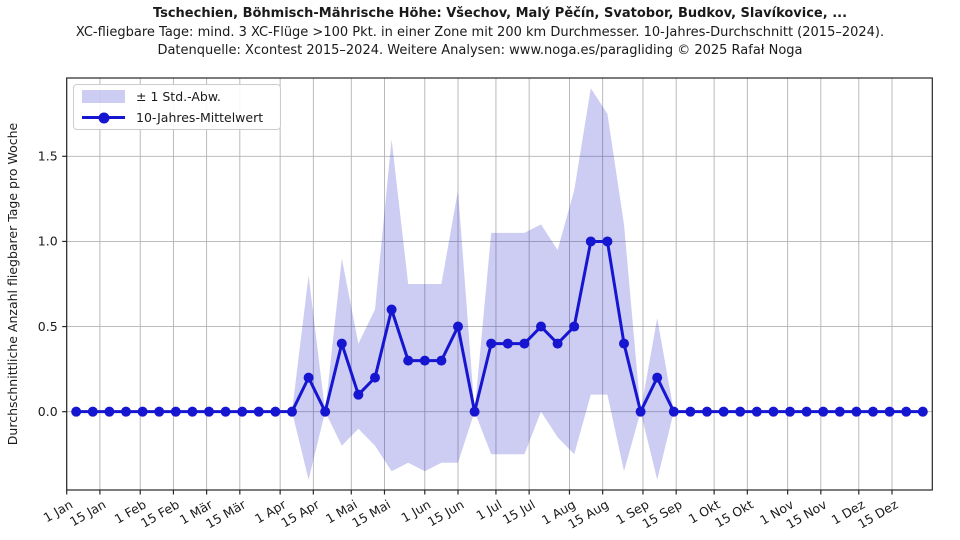  Describe the element at coordinates (160, 514) in the screenshot. I see `x-tick-label: 15 Feb` at that location.